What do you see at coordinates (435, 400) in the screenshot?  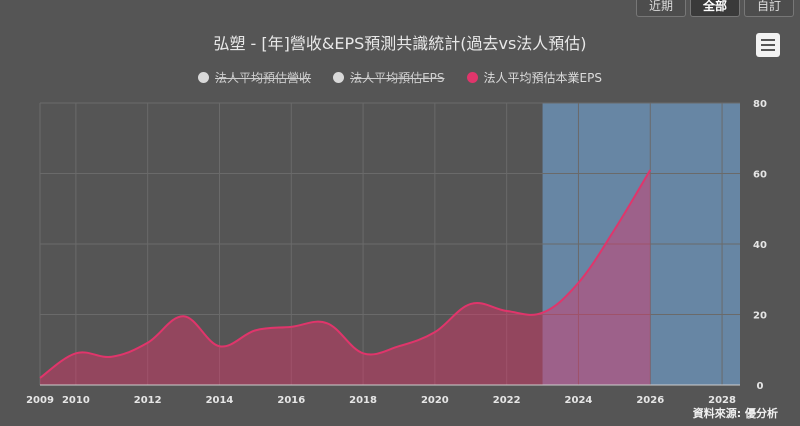 I see `x-tick-label: 2020` at bounding box center [435, 400].